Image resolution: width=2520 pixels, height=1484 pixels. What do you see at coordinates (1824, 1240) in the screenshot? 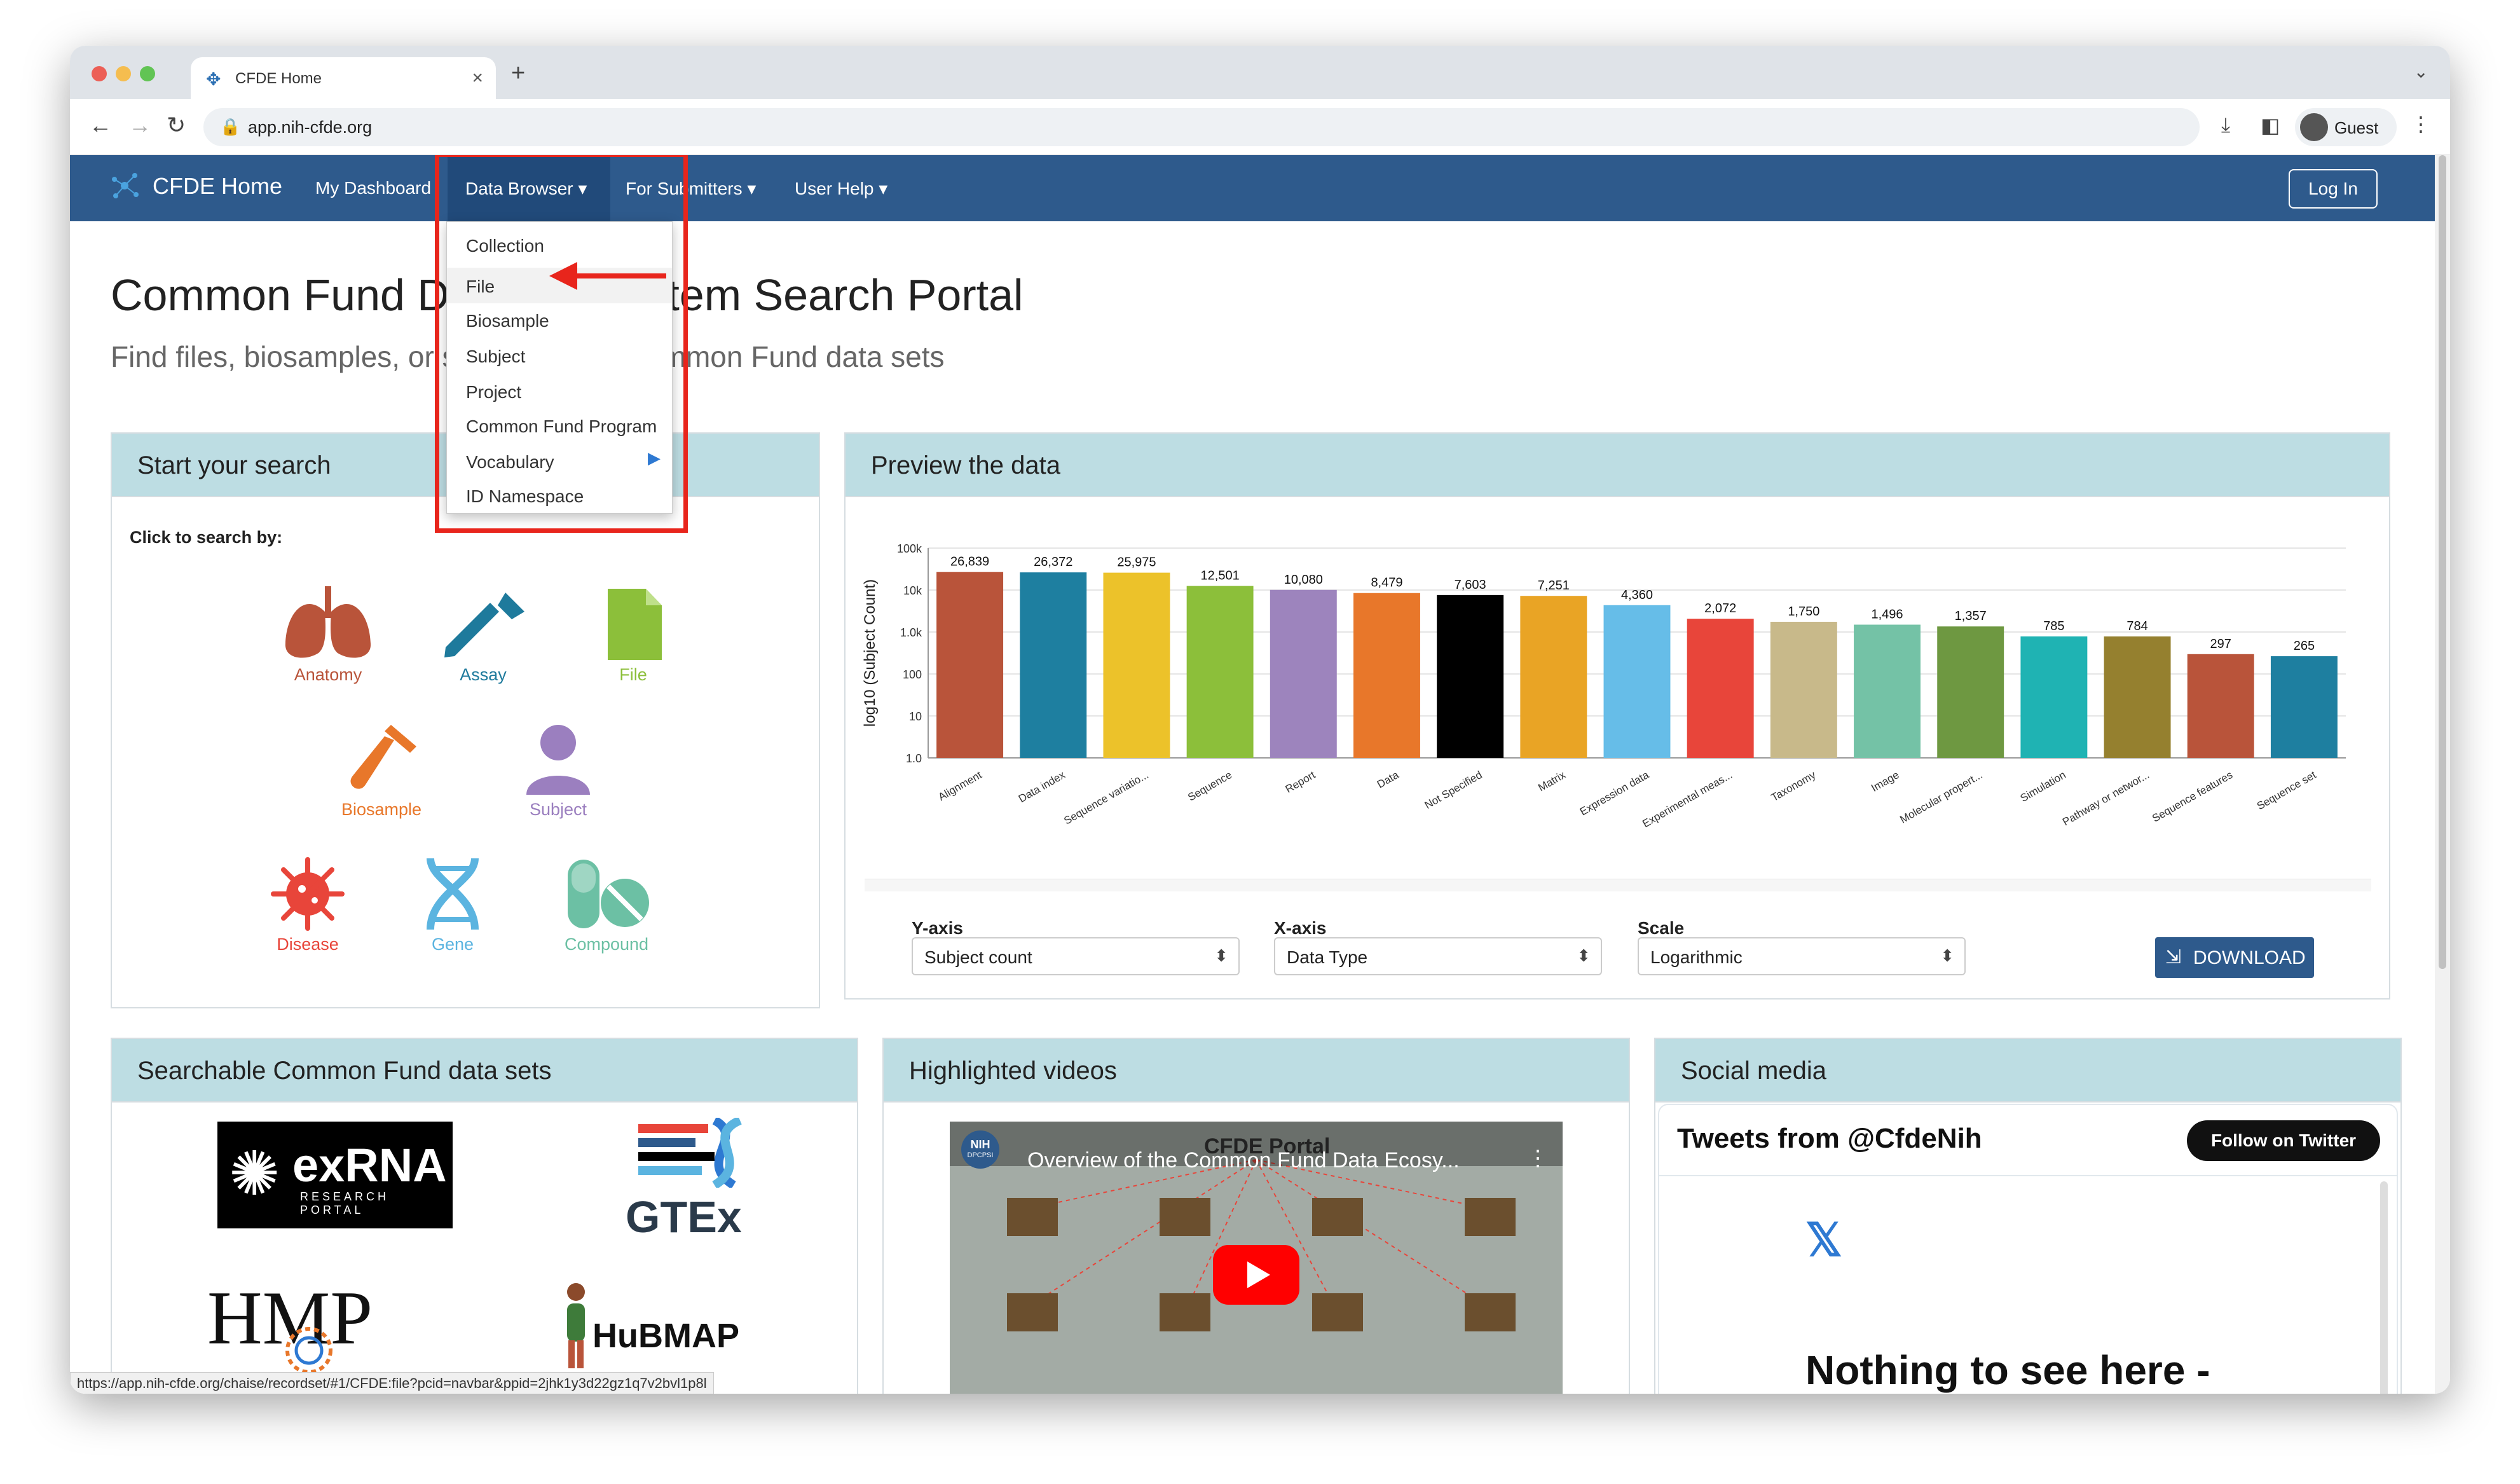
I see `x-logo-icon: 𝕏` at bounding box center [1824, 1240].